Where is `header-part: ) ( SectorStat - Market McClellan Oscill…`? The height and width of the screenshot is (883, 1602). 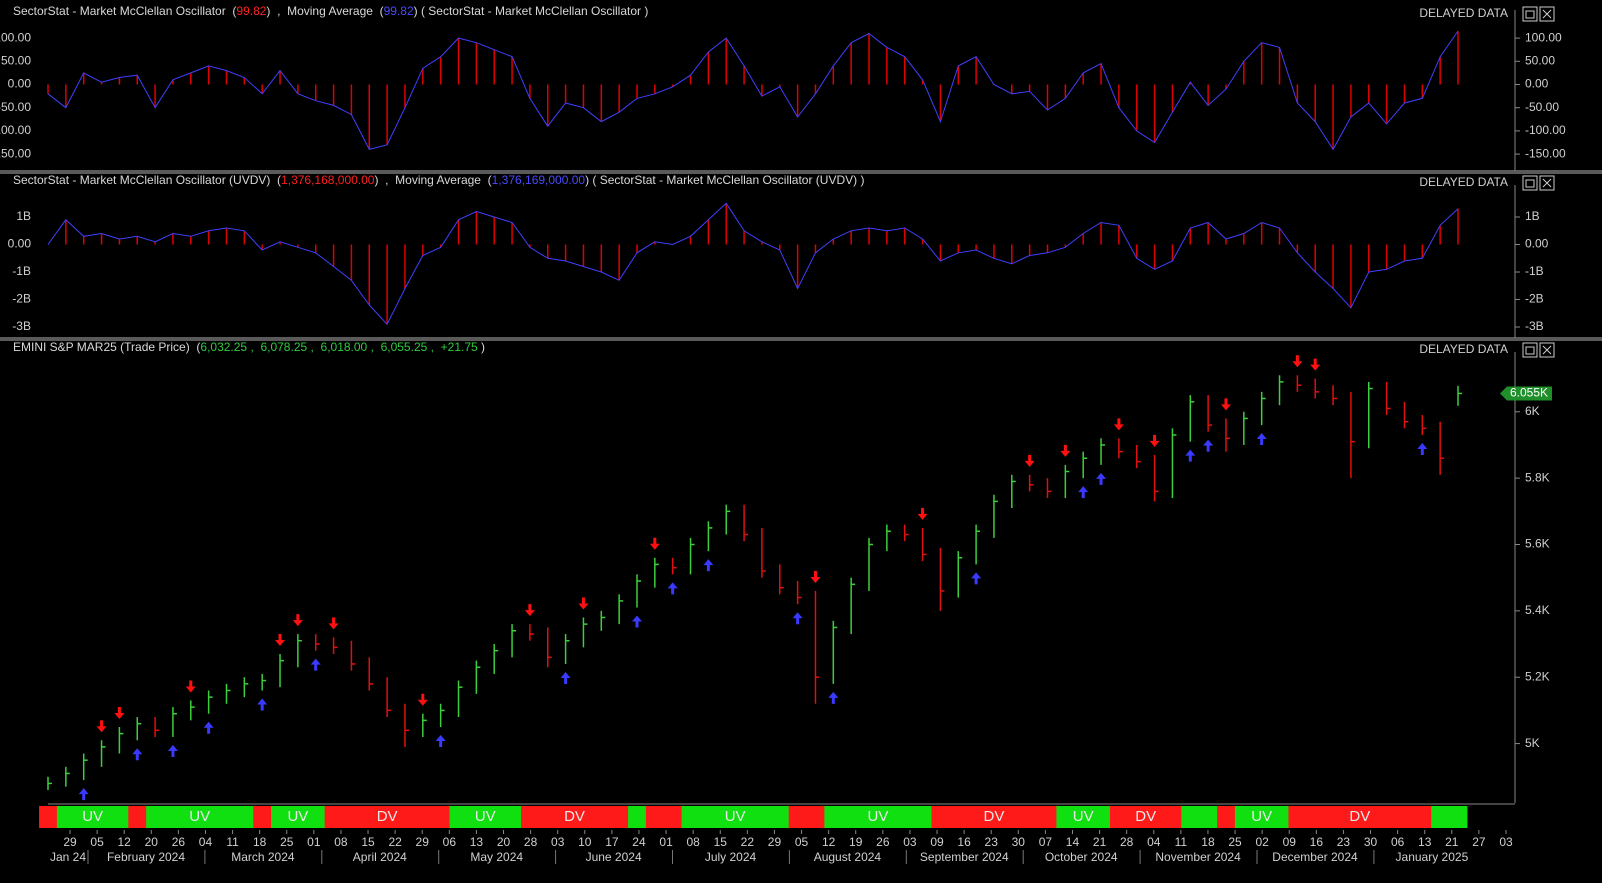
header-part: ) ( SectorStat - Market McClellan Oscill… is located at coordinates (531, 11).